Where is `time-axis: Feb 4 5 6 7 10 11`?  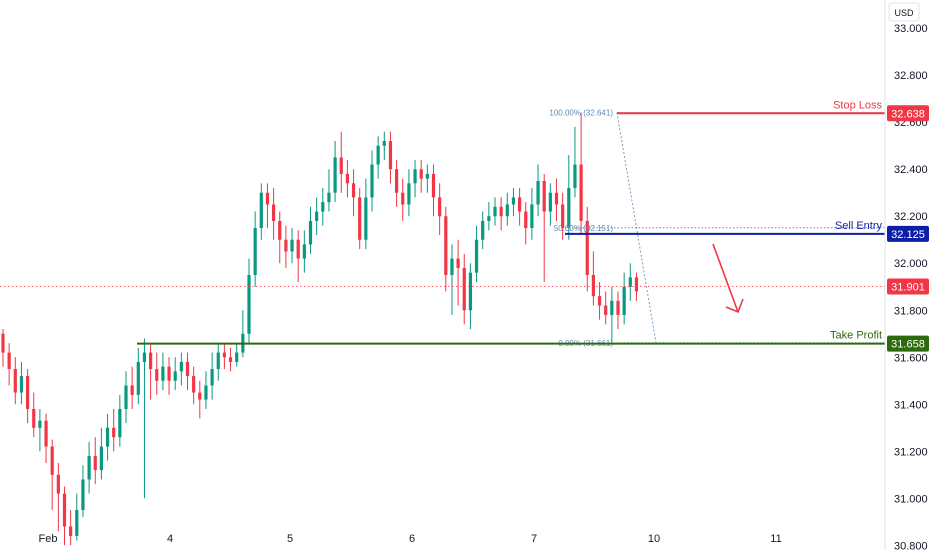 time-axis: Feb 4 5 6 7 10 11 is located at coordinates (410, 539).